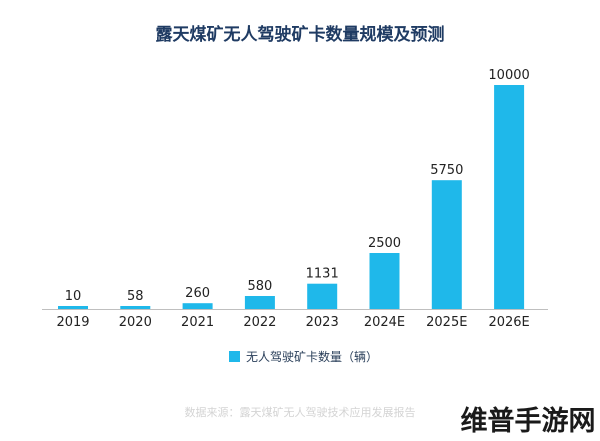 The height and width of the screenshot is (441, 600). I want to click on bar-2026E, so click(509, 197).